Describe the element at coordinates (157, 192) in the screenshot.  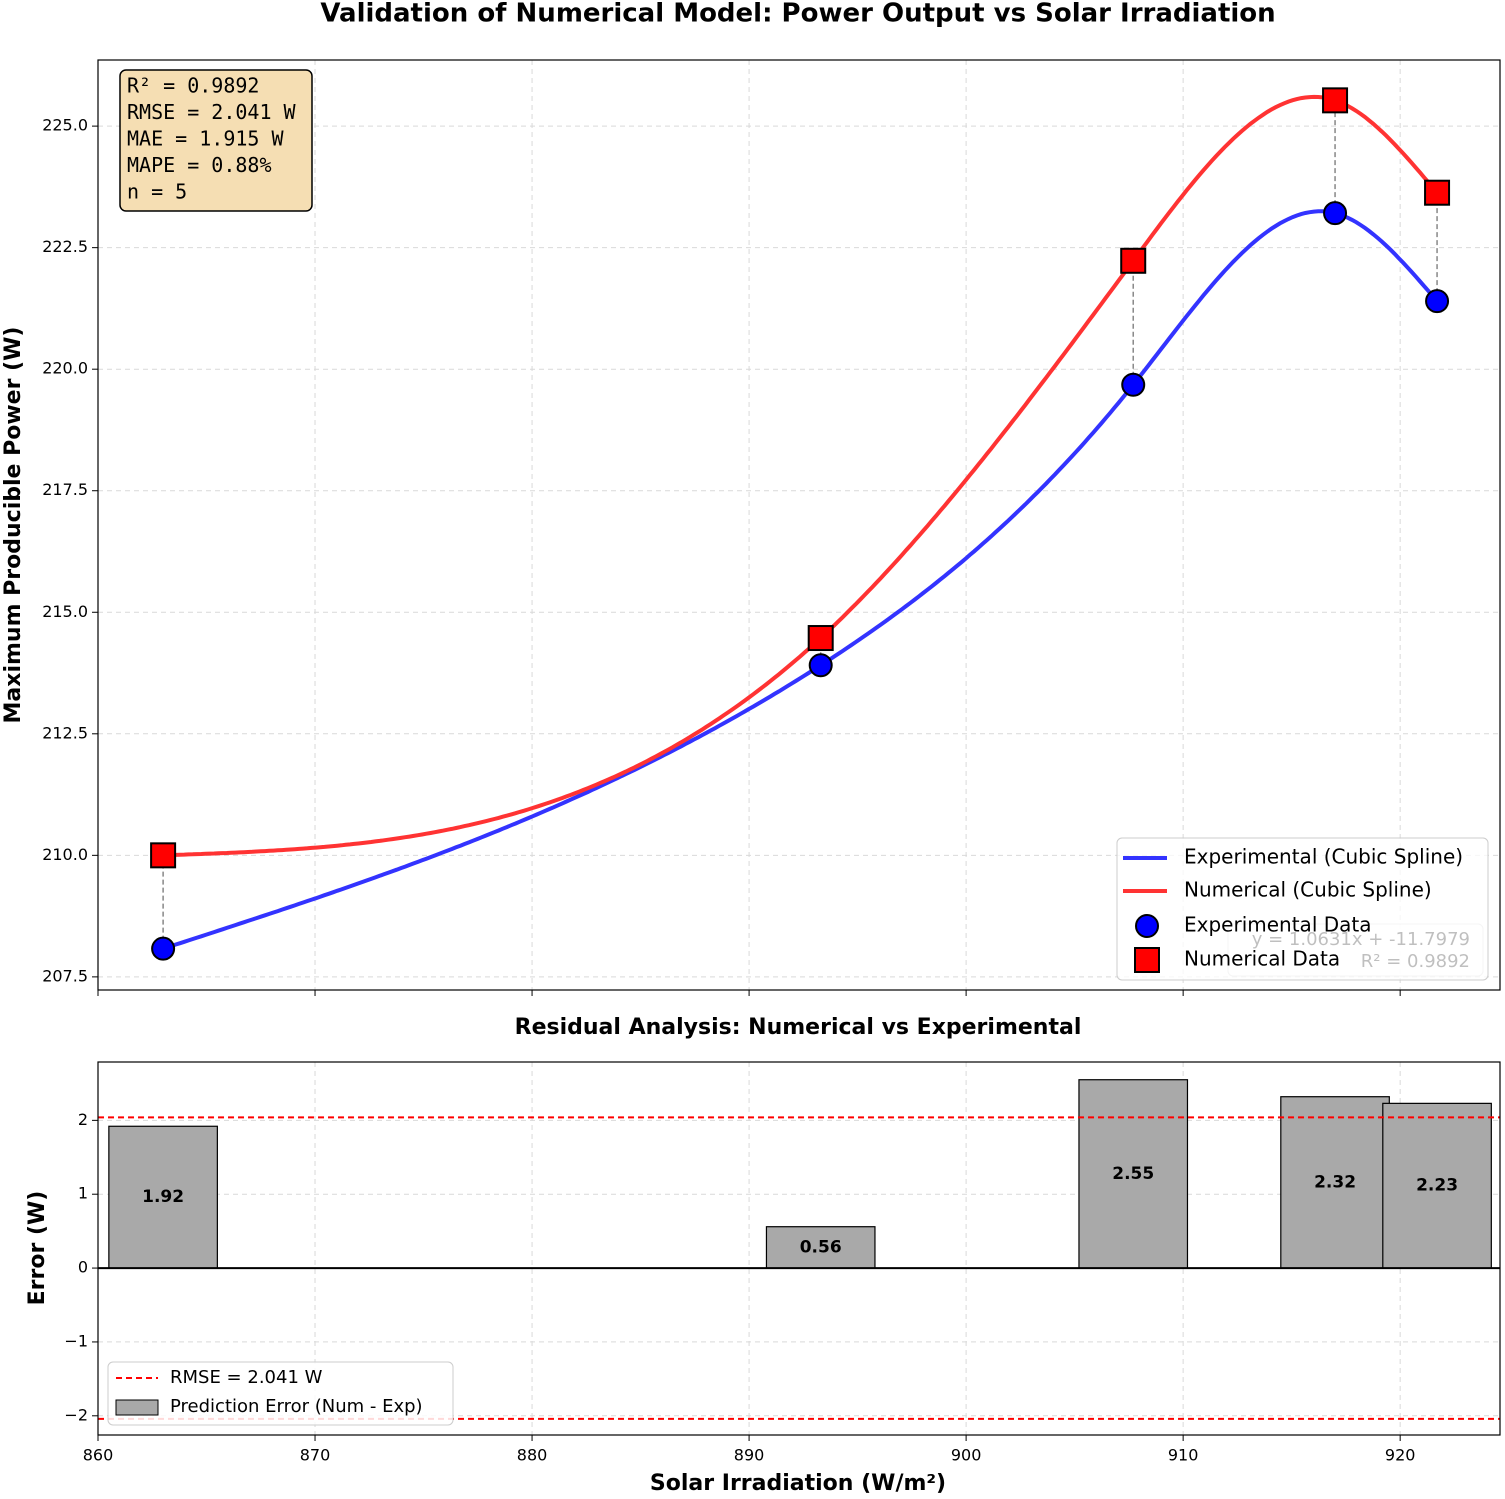
I see `stats-text: n = 5` at that location.